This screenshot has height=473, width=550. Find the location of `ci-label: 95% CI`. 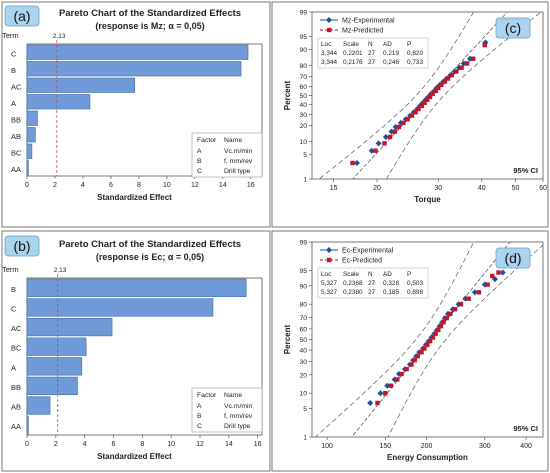

ci-label: 95% CI is located at coordinates (525, 170).